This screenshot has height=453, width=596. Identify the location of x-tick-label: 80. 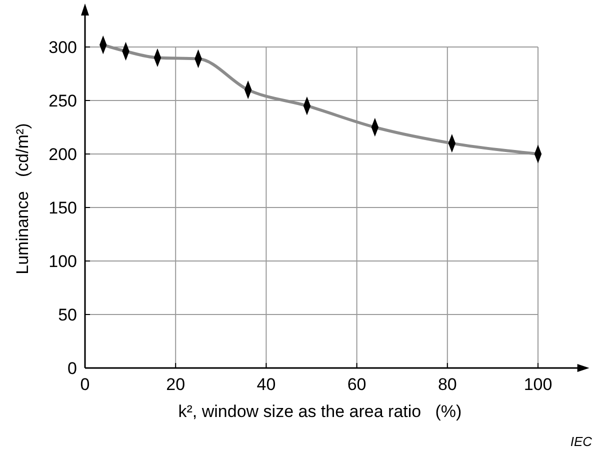
(447, 384).